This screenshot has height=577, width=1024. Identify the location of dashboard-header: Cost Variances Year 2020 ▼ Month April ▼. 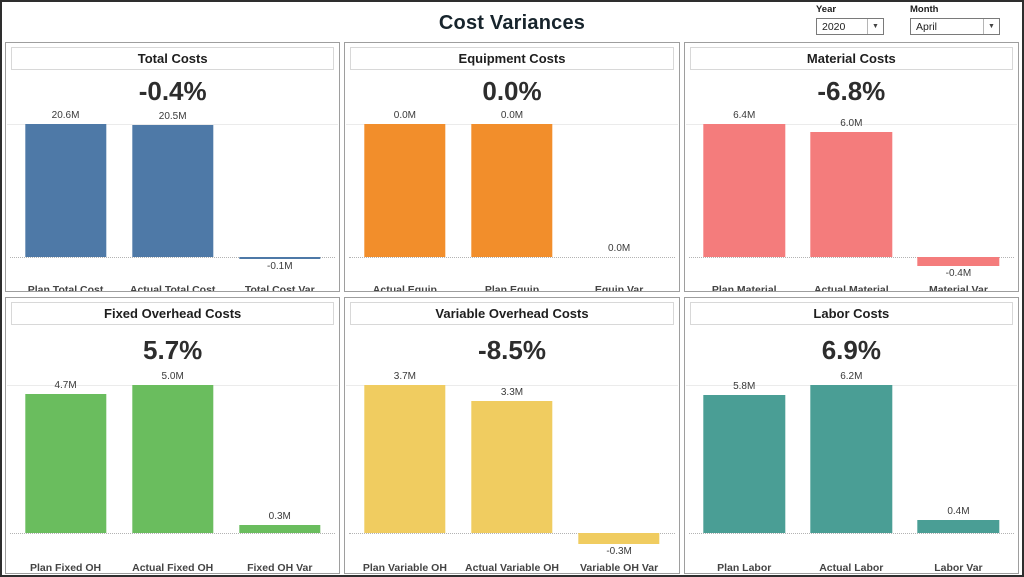
(512, 22).